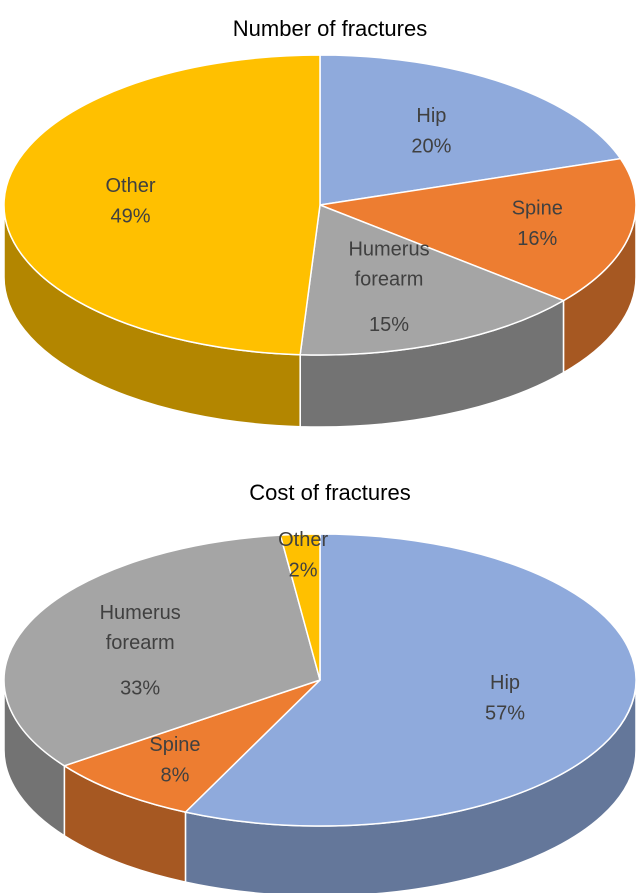  I want to click on slice-value-label: 2%, so click(303, 570).